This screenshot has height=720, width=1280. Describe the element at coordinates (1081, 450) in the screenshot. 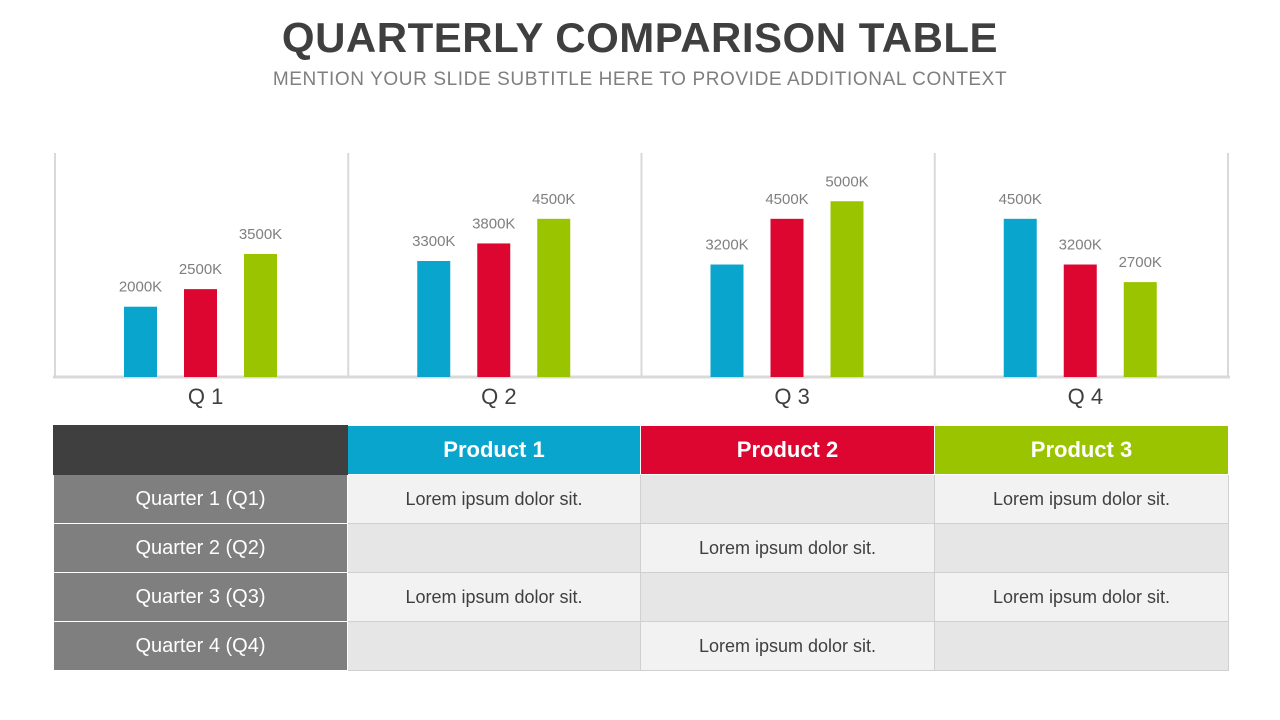

I see `column-header-product-3: Product 3` at that location.